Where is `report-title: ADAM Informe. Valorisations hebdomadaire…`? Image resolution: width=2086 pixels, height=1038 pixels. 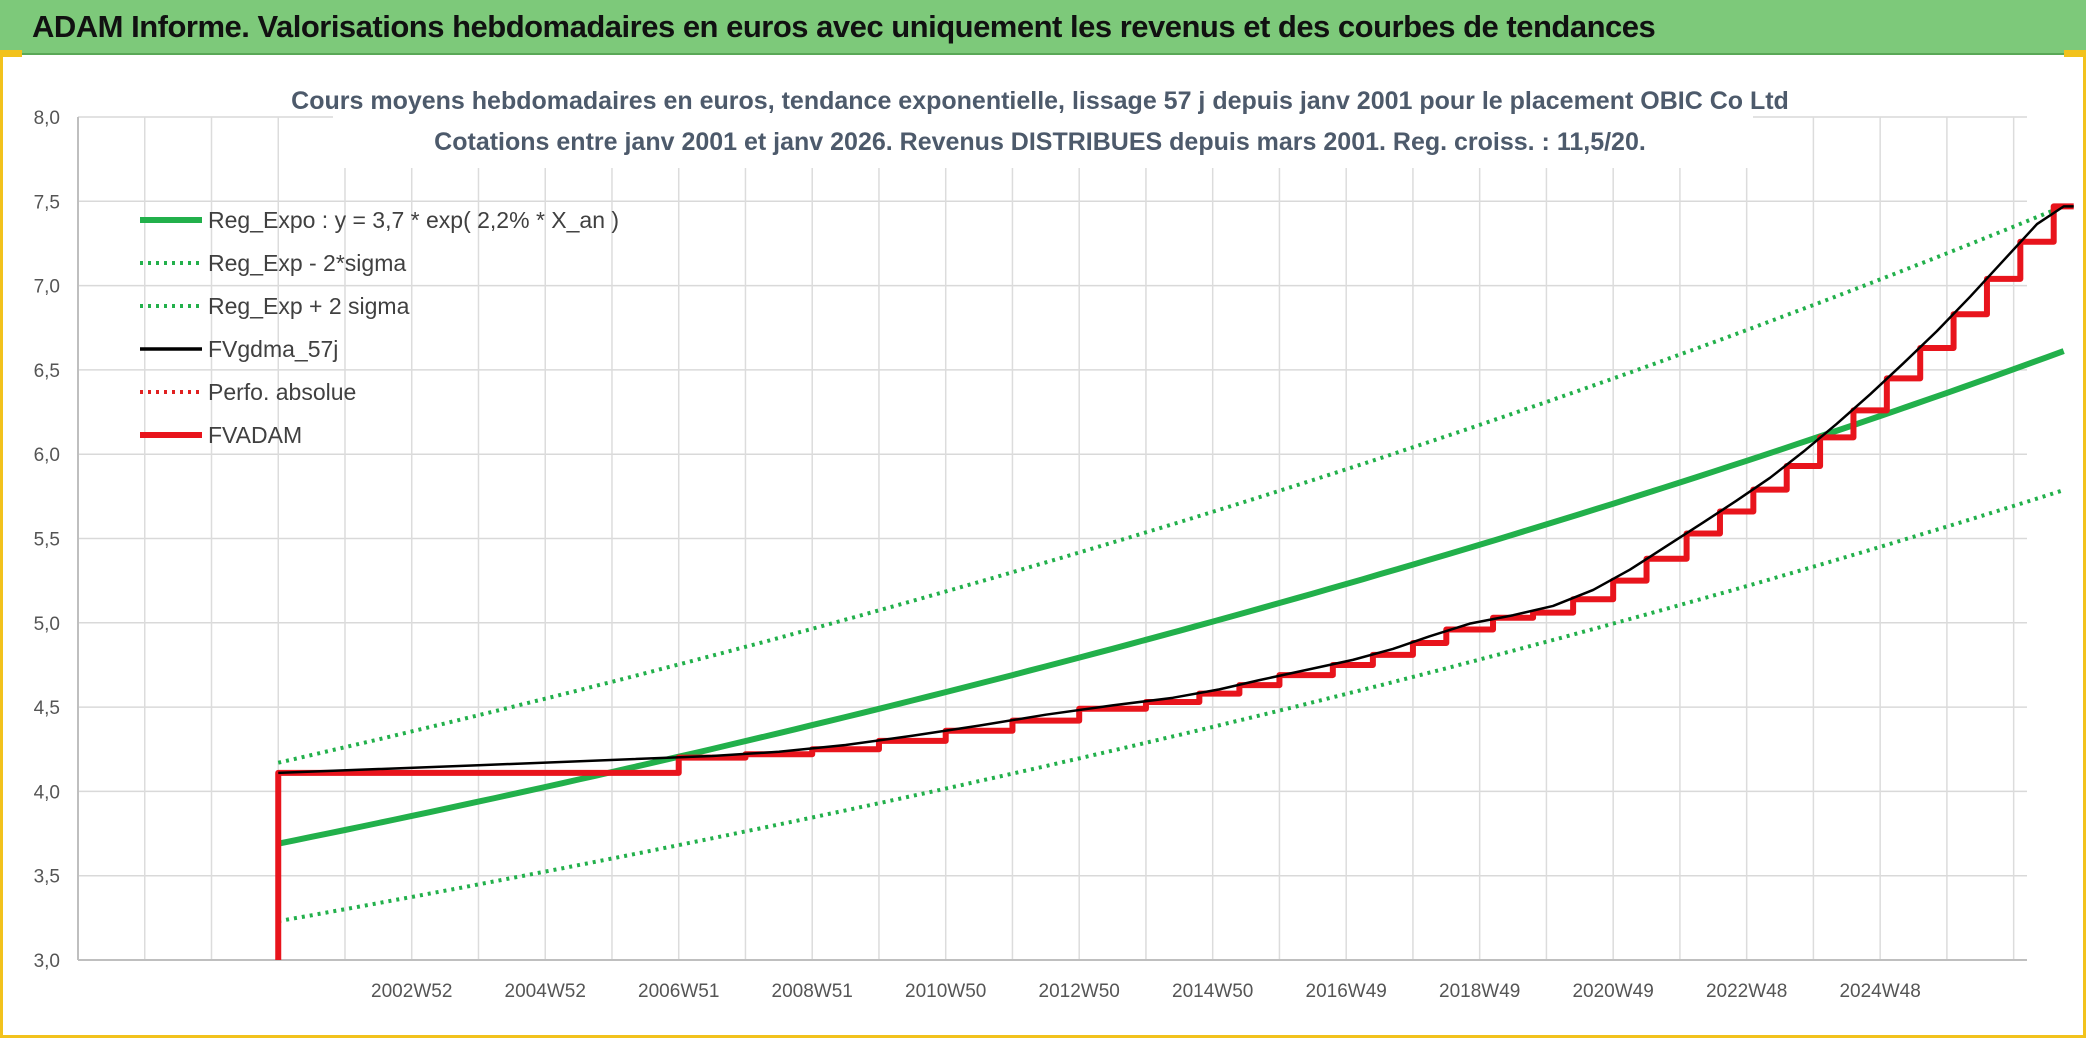 report-title: ADAM Informe. Valorisations hebdomadaire… is located at coordinates (844, 26).